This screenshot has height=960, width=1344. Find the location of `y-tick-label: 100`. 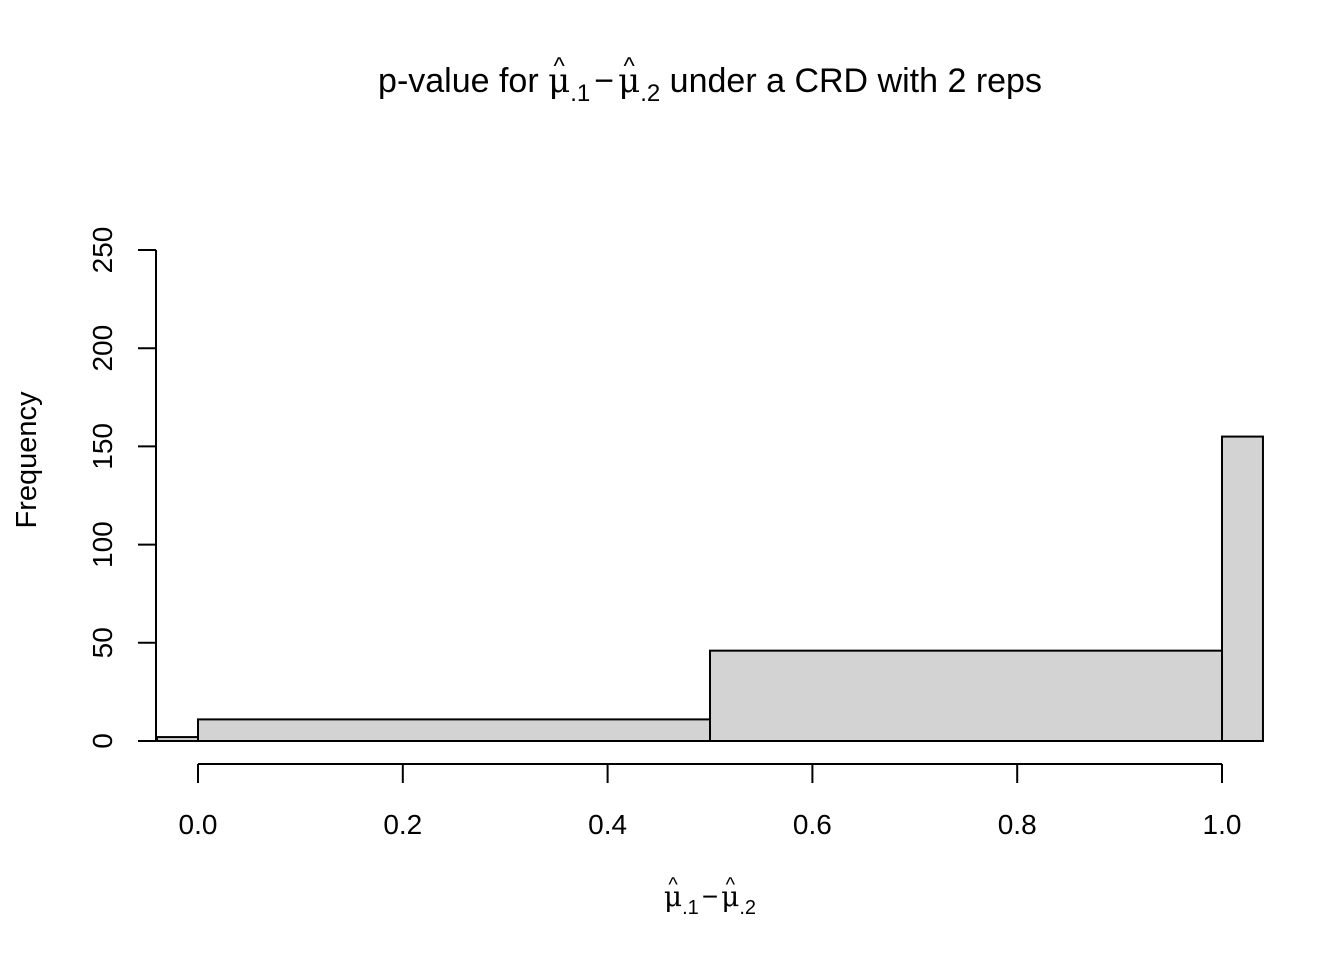

y-tick-label: 100 is located at coordinates (102, 544).